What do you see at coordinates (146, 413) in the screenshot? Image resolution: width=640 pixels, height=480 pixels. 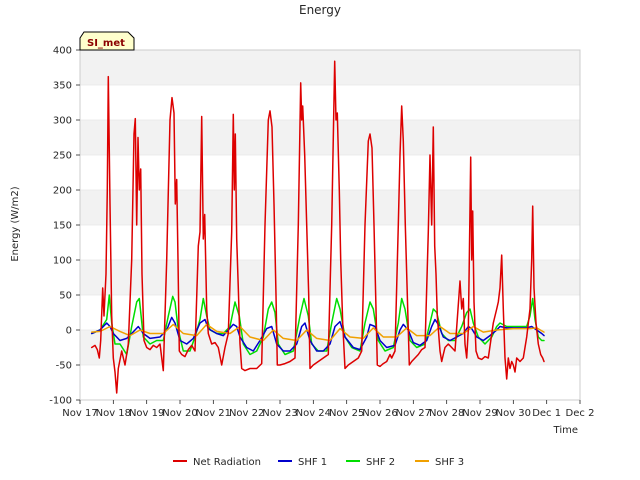 I see `x-tick-label: Nov 19` at bounding box center [146, 413].